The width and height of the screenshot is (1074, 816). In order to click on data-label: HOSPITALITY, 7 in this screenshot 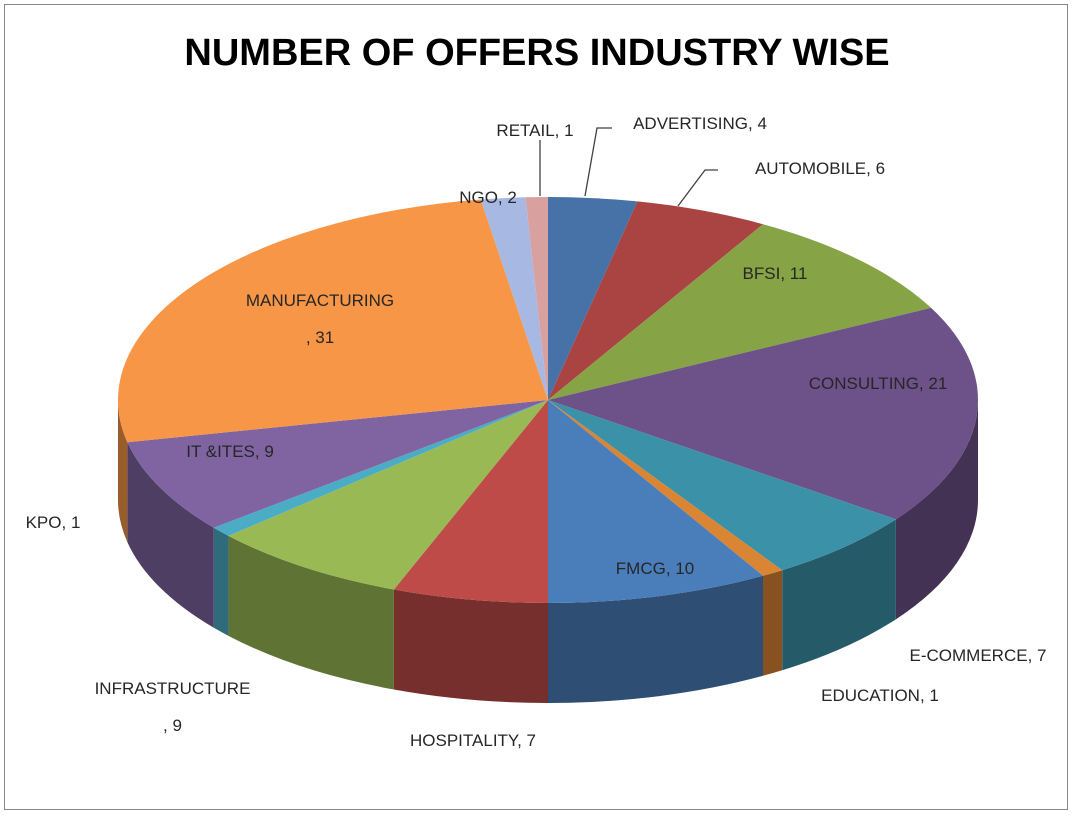, I will do `click(473, 740)`.